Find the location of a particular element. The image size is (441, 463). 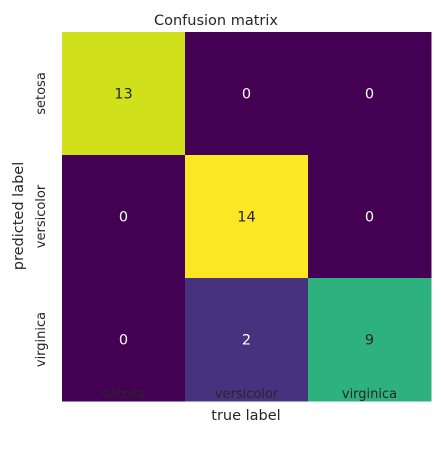

x-tick-label: versicolor is located at coordinates (247, 394).